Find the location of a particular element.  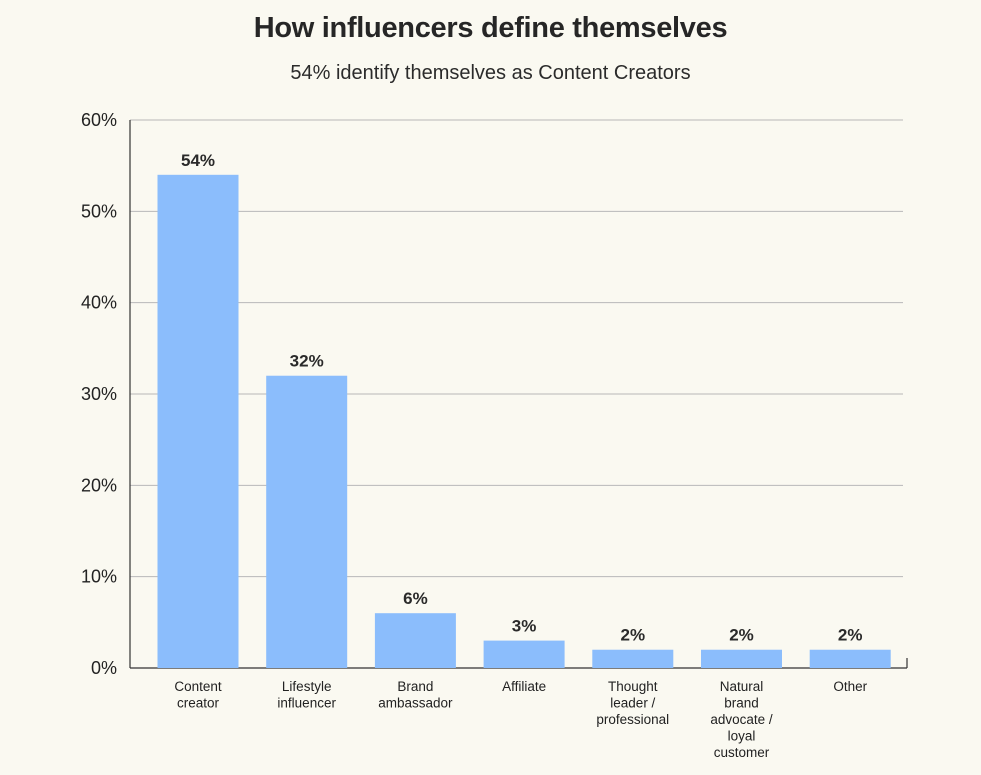

x-tick-label: influencer is located at coordinates (306, 703).